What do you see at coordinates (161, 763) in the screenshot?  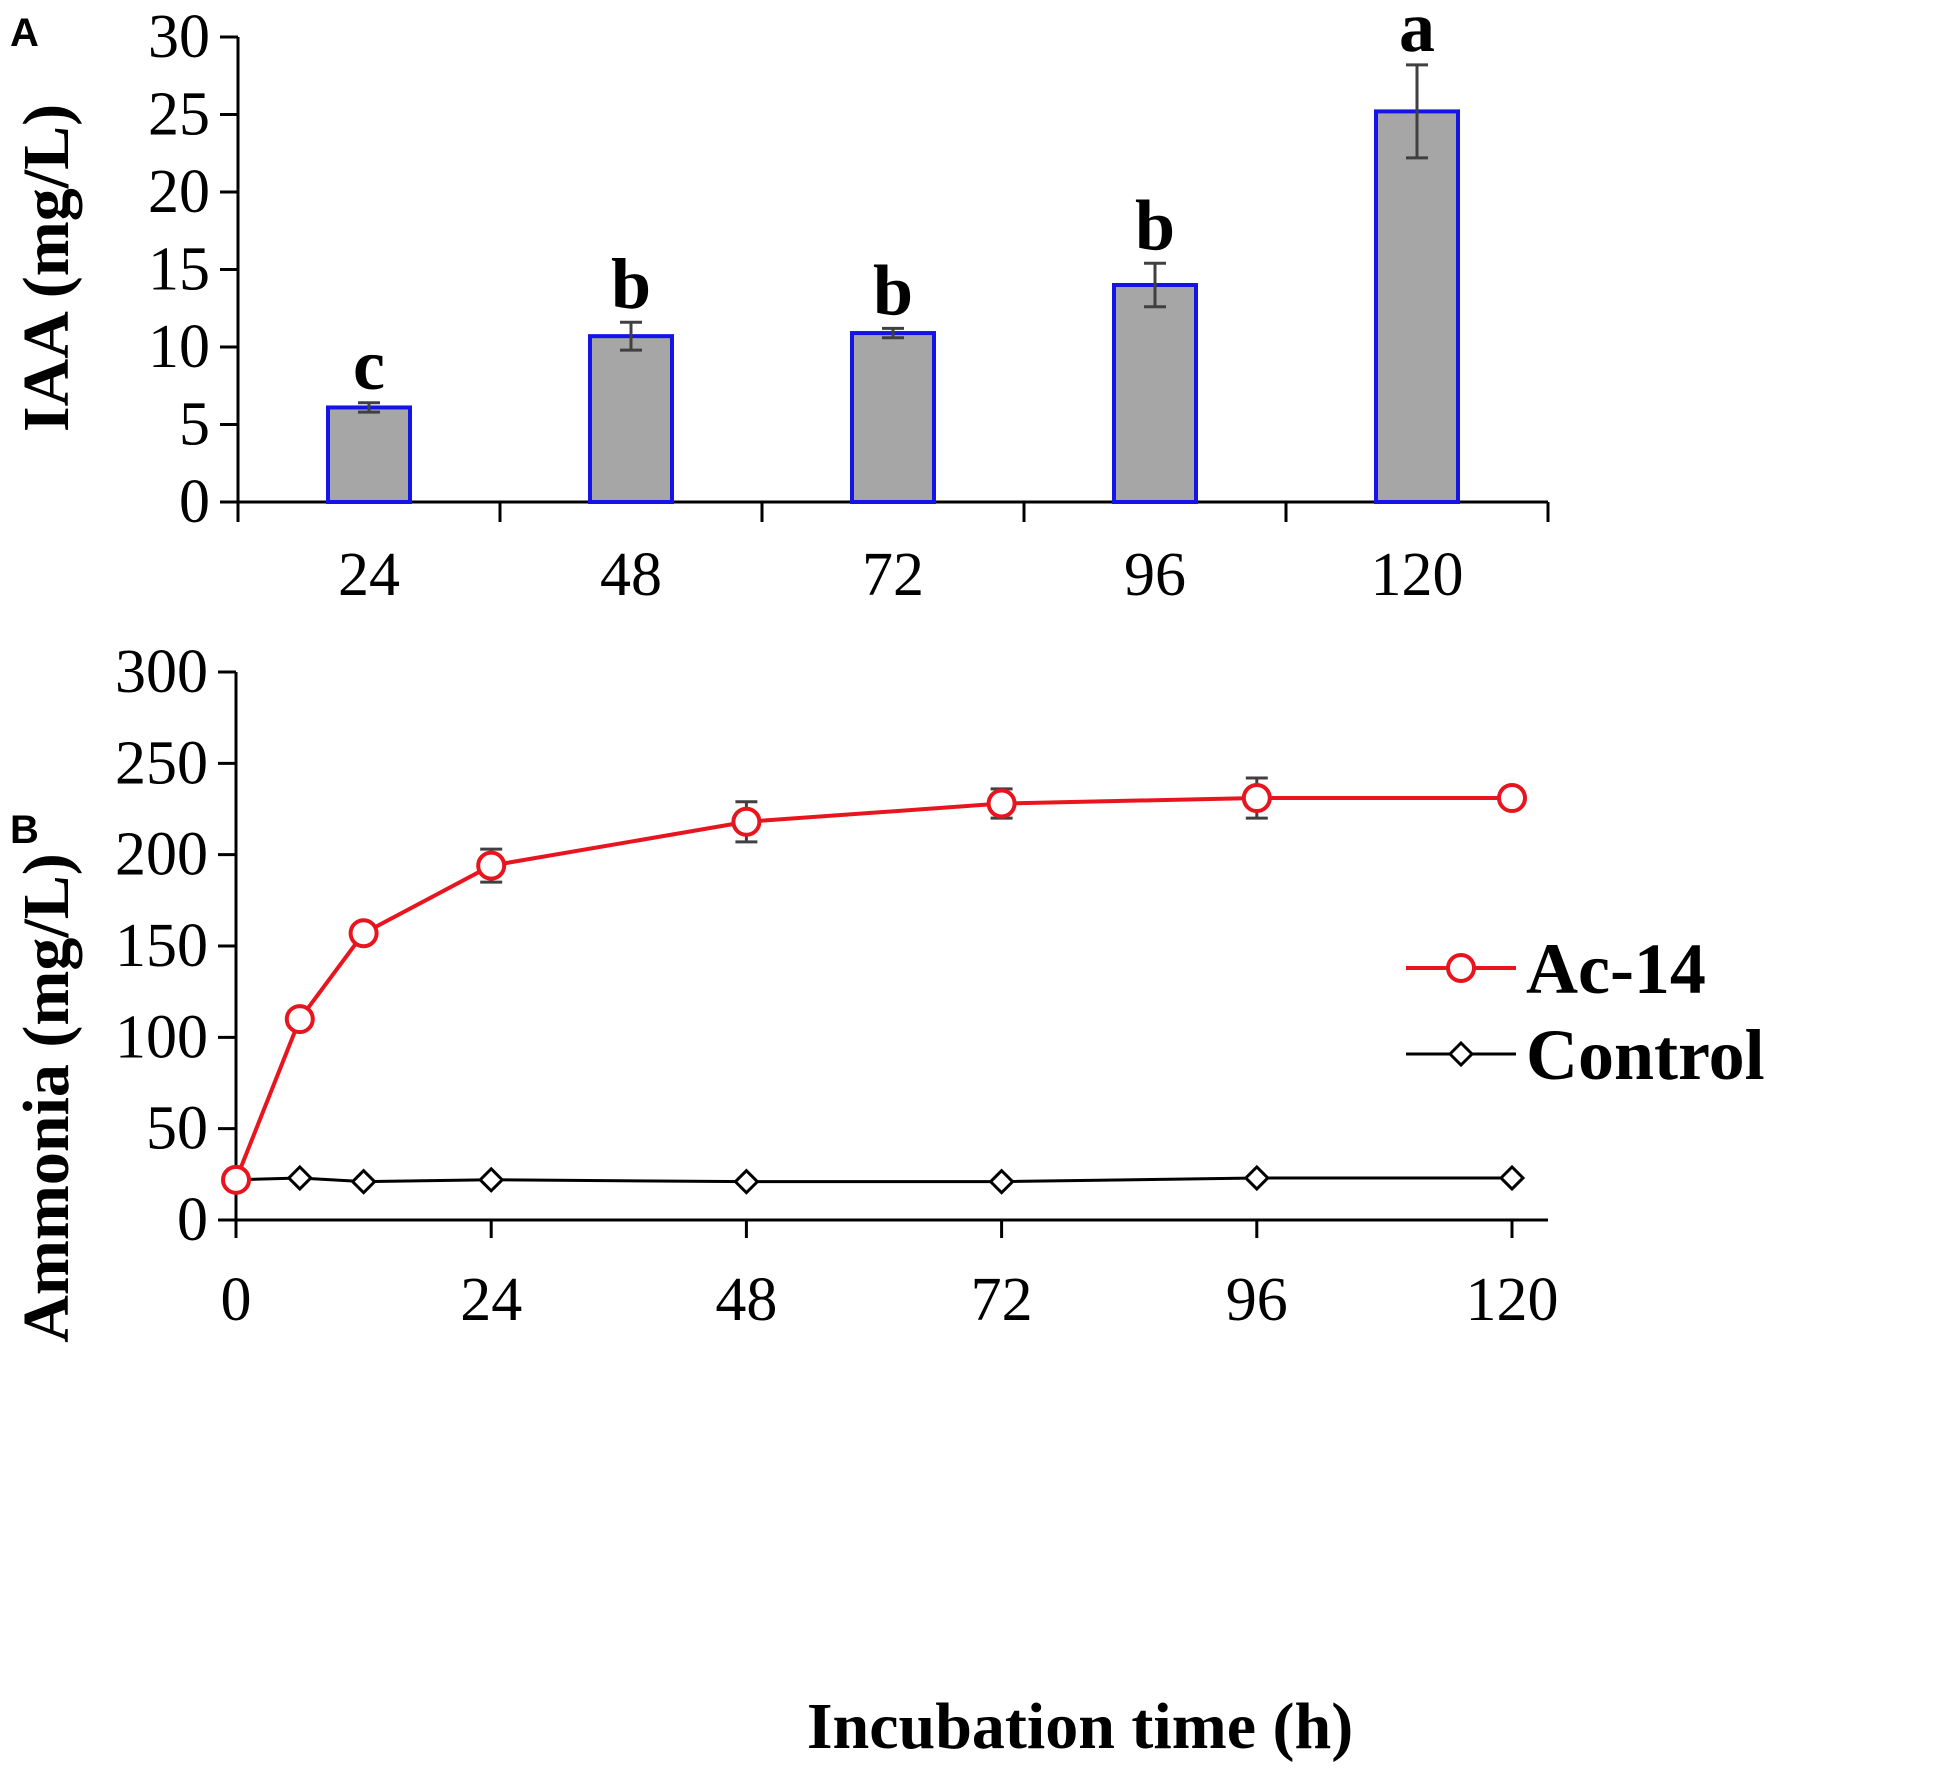 I see `panel-b-y-tick-label: 250` at bounding box center [161, 763].